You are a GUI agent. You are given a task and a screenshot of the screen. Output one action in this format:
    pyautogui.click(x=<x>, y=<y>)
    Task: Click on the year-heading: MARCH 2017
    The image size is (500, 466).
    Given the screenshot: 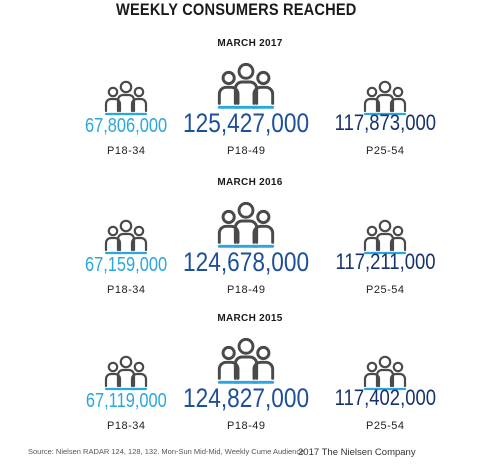 What is the action you would take?
    pyautogui.click(x=250, y=43)
    